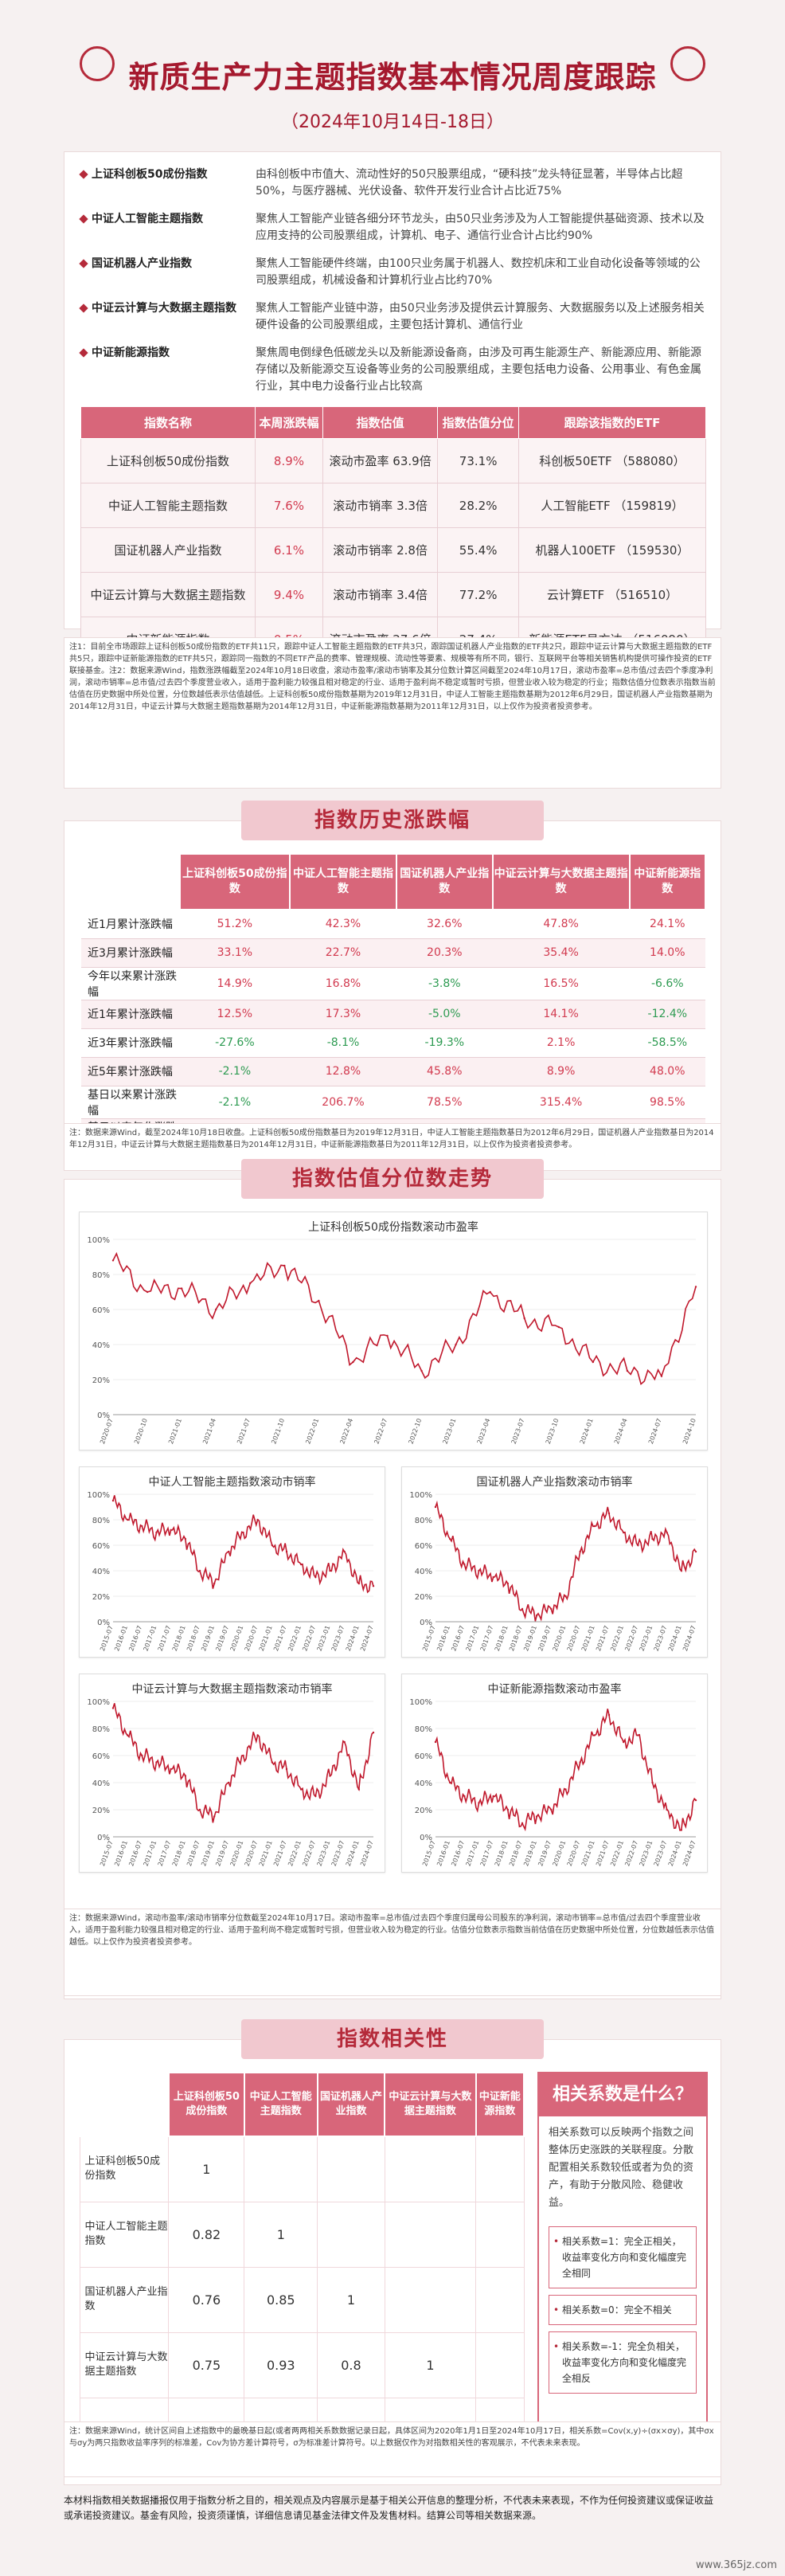 The image size is (785, 2576). I want to click on x-tick-label: 2020-07, so click(252, 1853).